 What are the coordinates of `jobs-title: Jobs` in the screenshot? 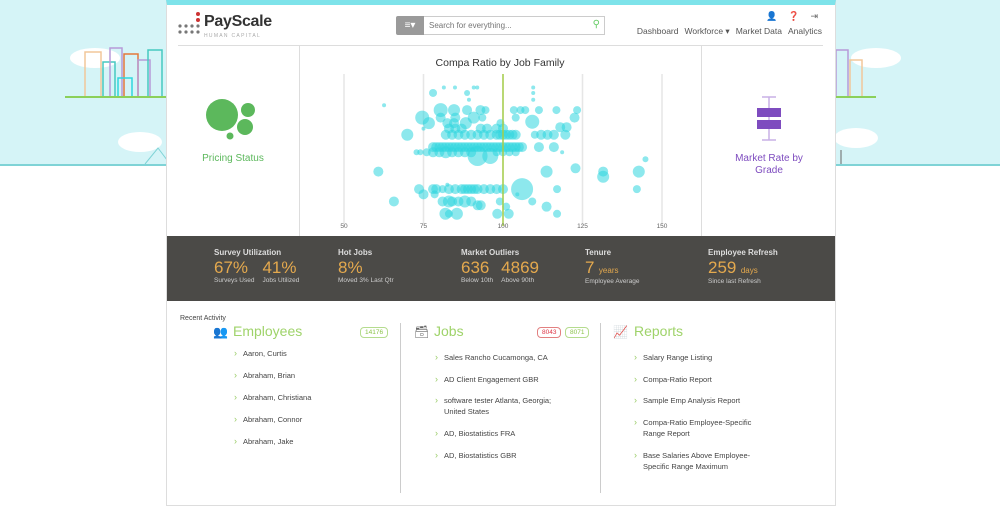 It's located at (449, 331).